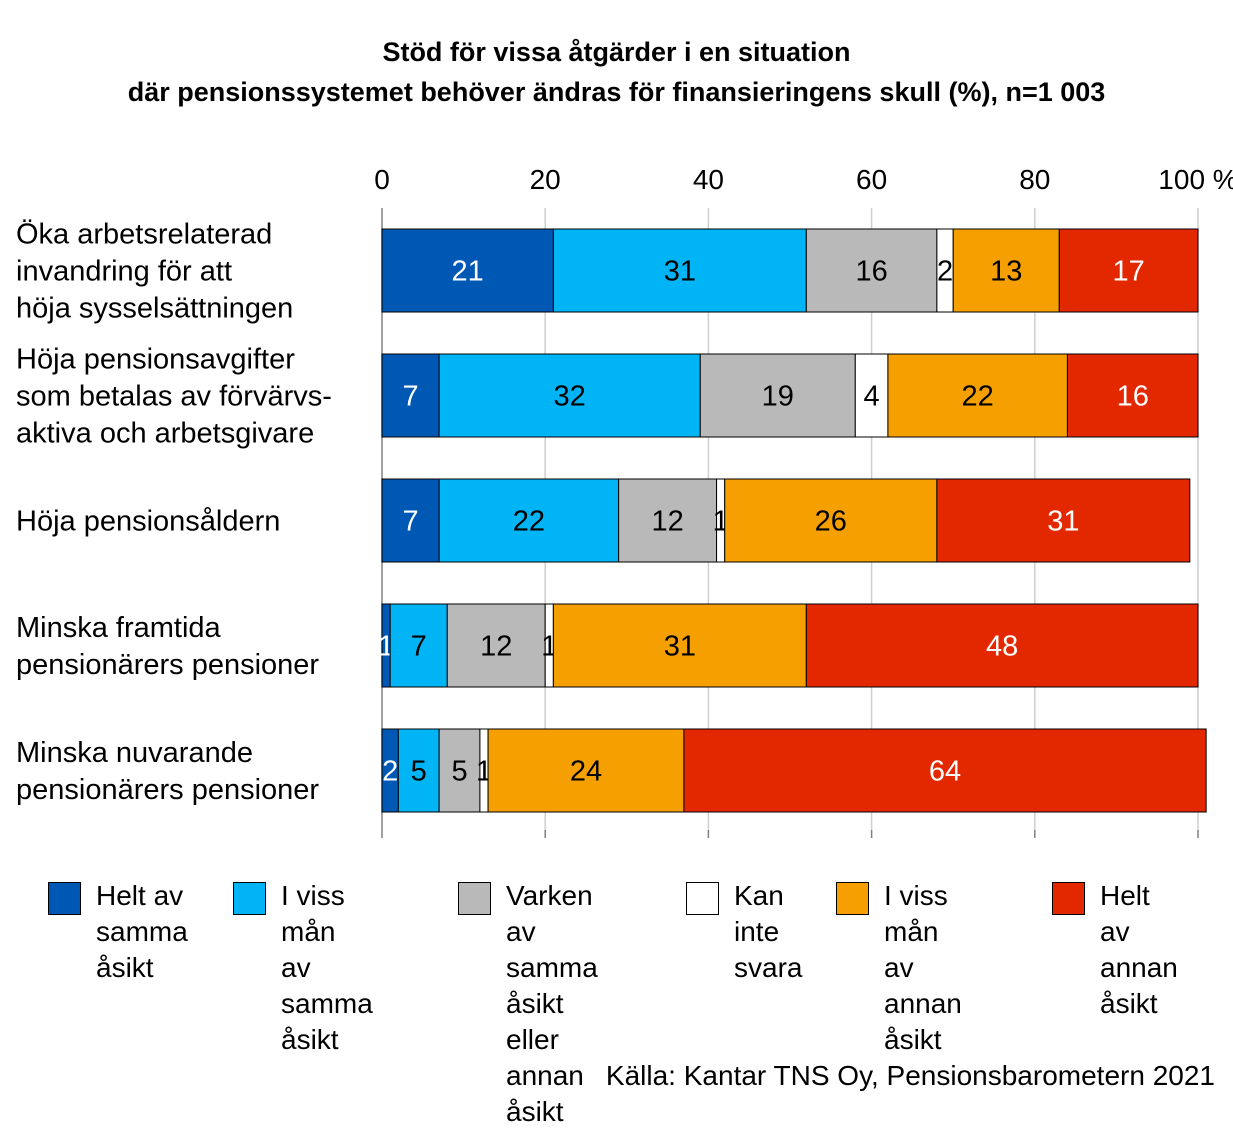 The width and height of the screenshot is (1233, 1130). Describe the element at coordinates (119, 628) in the screenshot. I see `category-label-line: Minska framtida` at that location.